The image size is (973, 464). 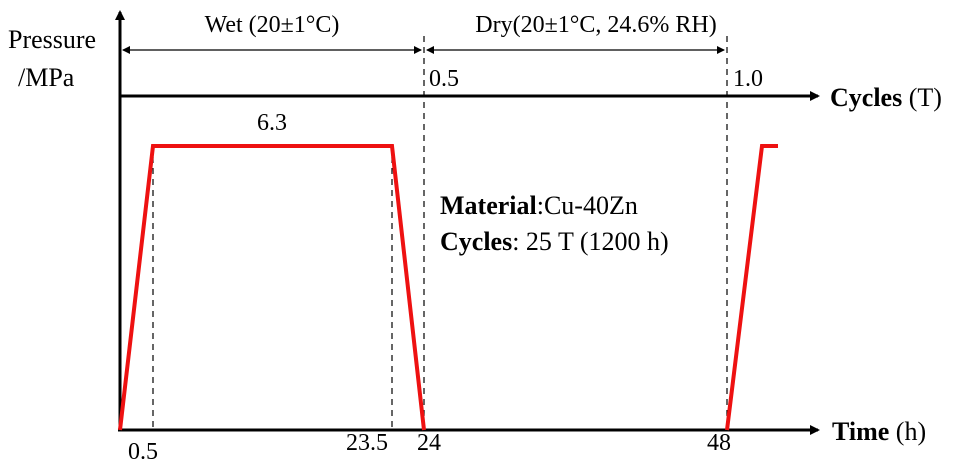 I want to click on time-axis-title-bold: Time, so click(x=860, y=431).